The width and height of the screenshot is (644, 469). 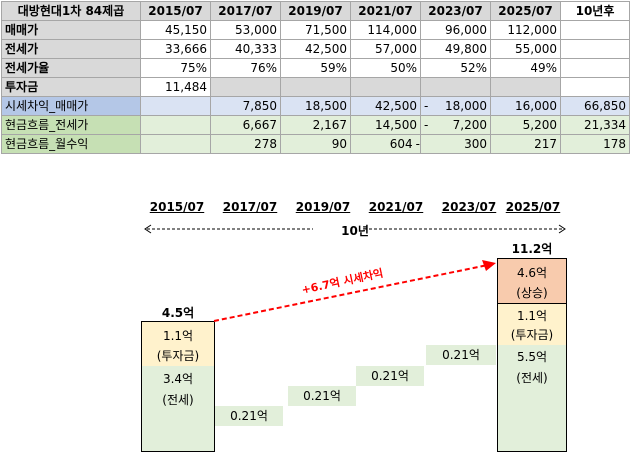 What do you see at coordinates (532, 335) in the screenshot?
I see `end-invest-label: (투자금)` at bounding box center [532, 335].